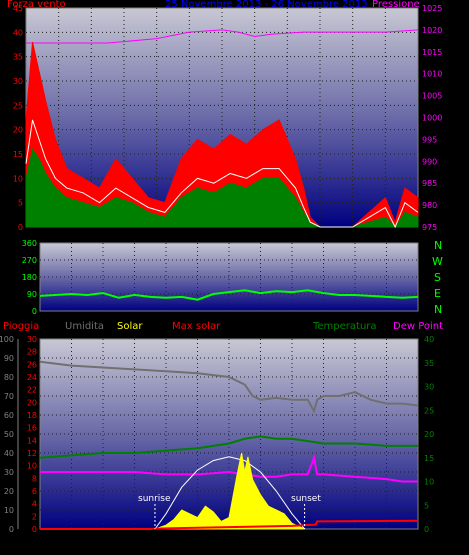  Describe the element at coordinates (29, 243) in the screenshot. I see `panel-2-ytick: 360` at that location.